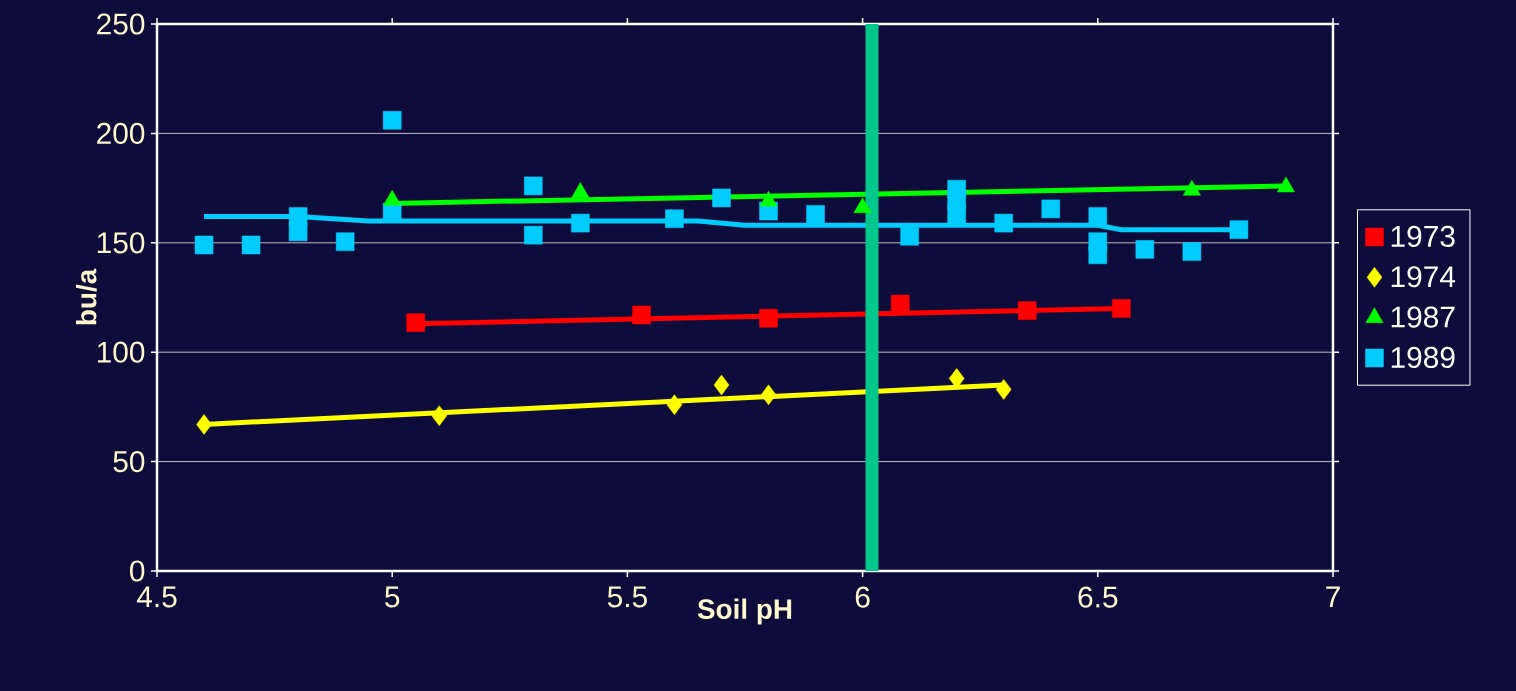 The height and width of the screenshot is (691, 1516). Describe the element at coordinates (121, 352) in the screenshot. I see `y-tick-label: 100` at that location.